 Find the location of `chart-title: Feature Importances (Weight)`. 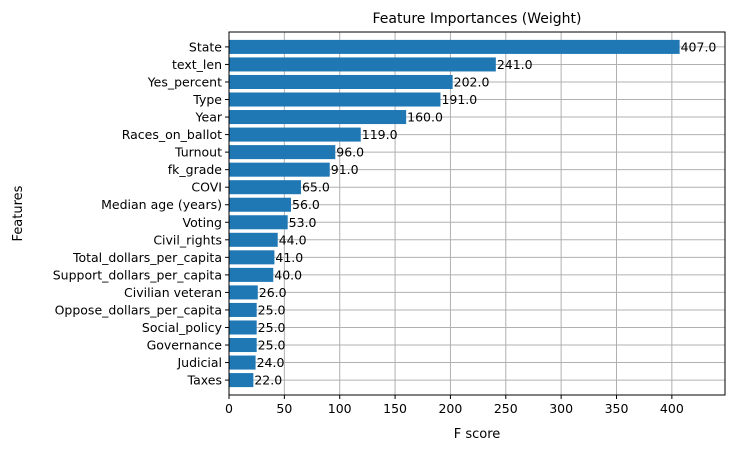

chart-title: Feature Importances (Weight) is located at coordinates (476, 19).